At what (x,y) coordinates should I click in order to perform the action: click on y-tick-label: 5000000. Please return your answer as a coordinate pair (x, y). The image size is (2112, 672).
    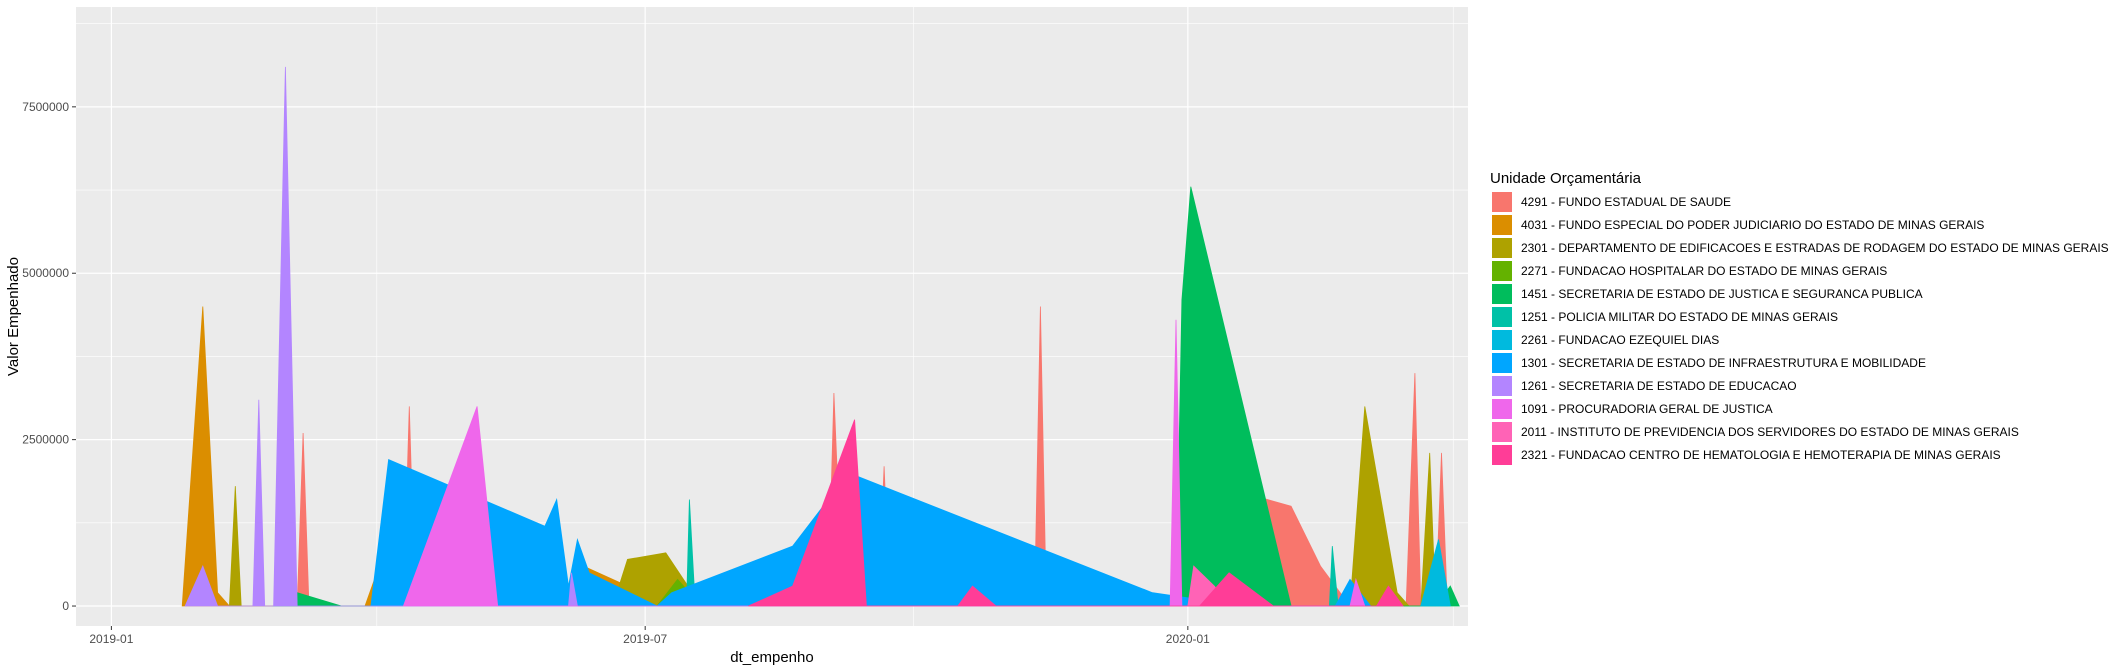
    Looking at the image, I should click on (45, 273).